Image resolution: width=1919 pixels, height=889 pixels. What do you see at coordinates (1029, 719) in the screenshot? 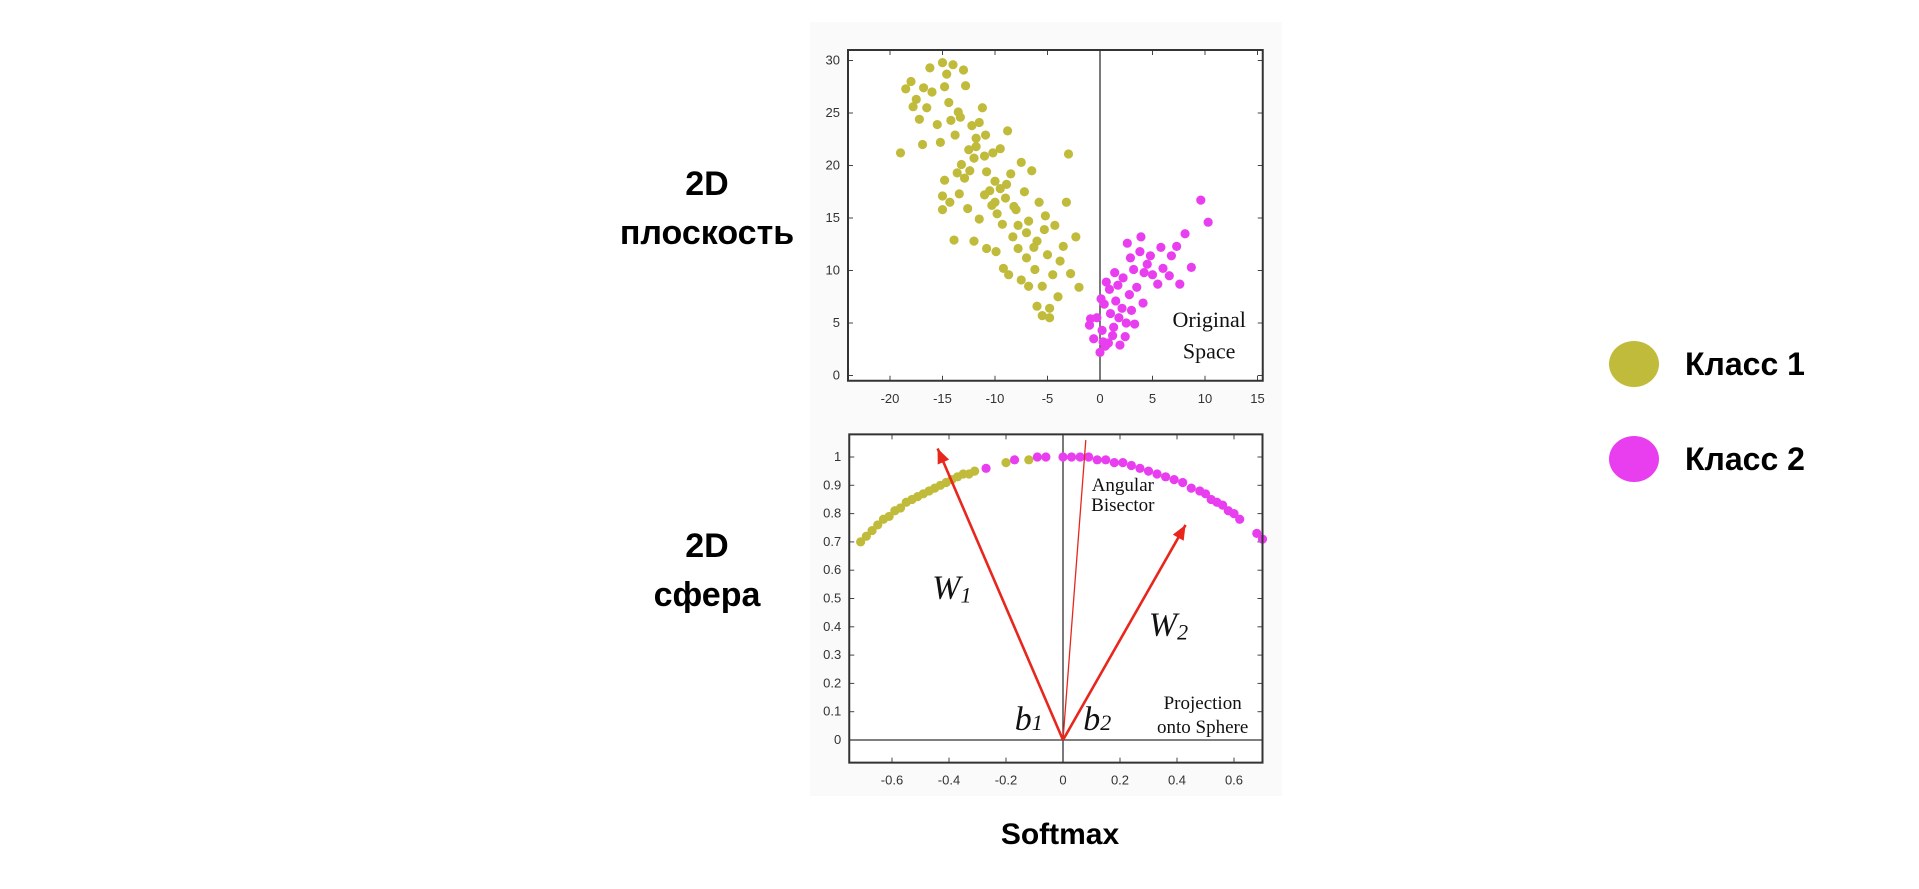
I see `bias-b1-label: b1` at bounding box center [1029, 719].